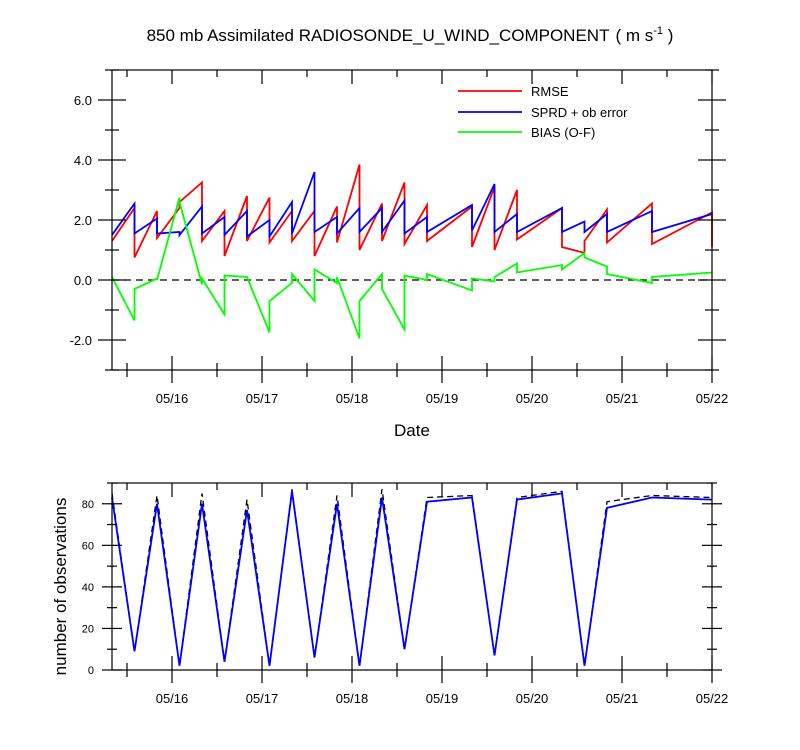 The image size is (800, 750). What do you see at coordinates (412, 268) in the screenshot?
I see `series-line-bias-o-f` at bounding box center [412, 268].